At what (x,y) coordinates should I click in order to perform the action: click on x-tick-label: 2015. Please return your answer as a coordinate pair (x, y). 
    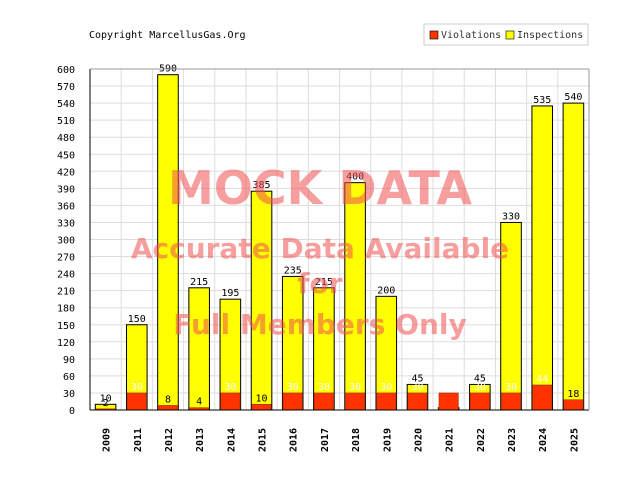
    Looking at the image, I should click on (263, 440).